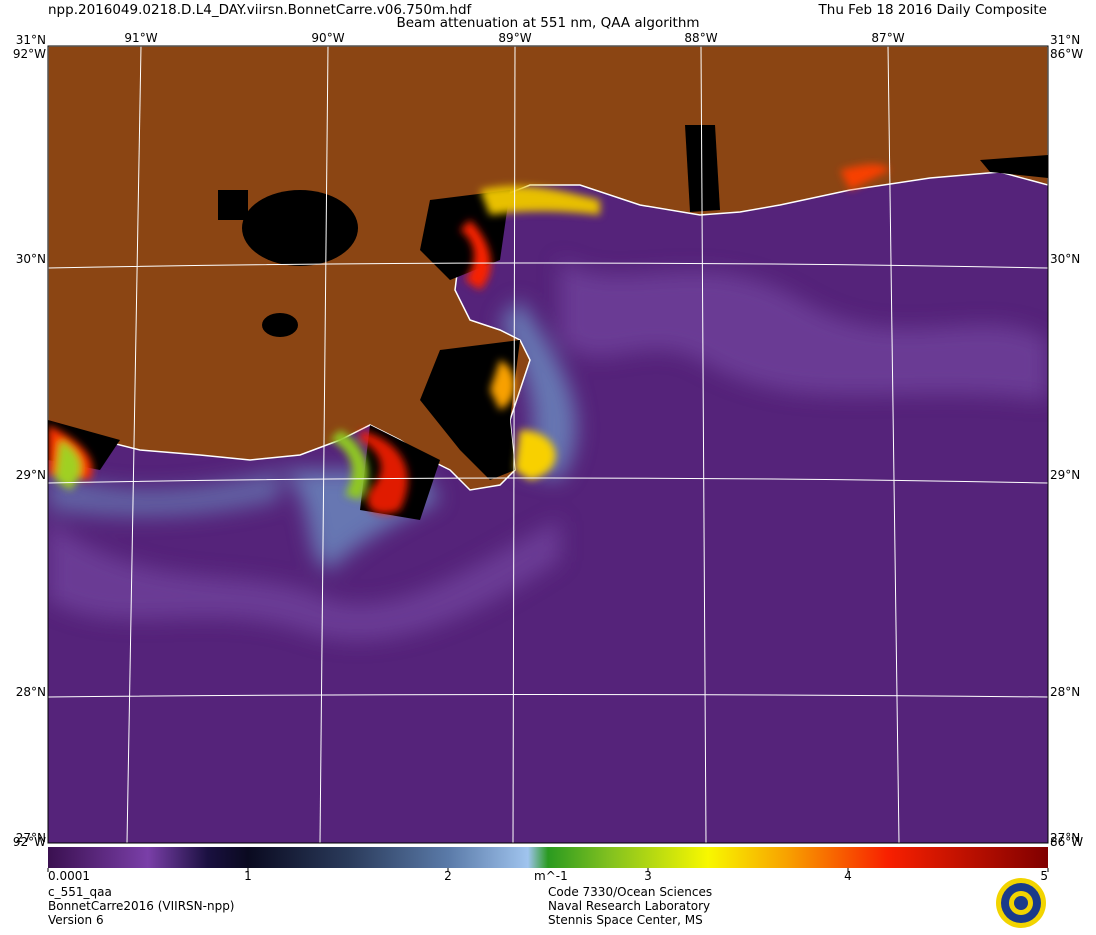 Image resolution: width=1096 pixels, height=935 pixels. What do you see at coordinates (625, 920) in the screenshot?
I see `footer-right: Stennis Space Center, MS` at bounding box center [625, 920].